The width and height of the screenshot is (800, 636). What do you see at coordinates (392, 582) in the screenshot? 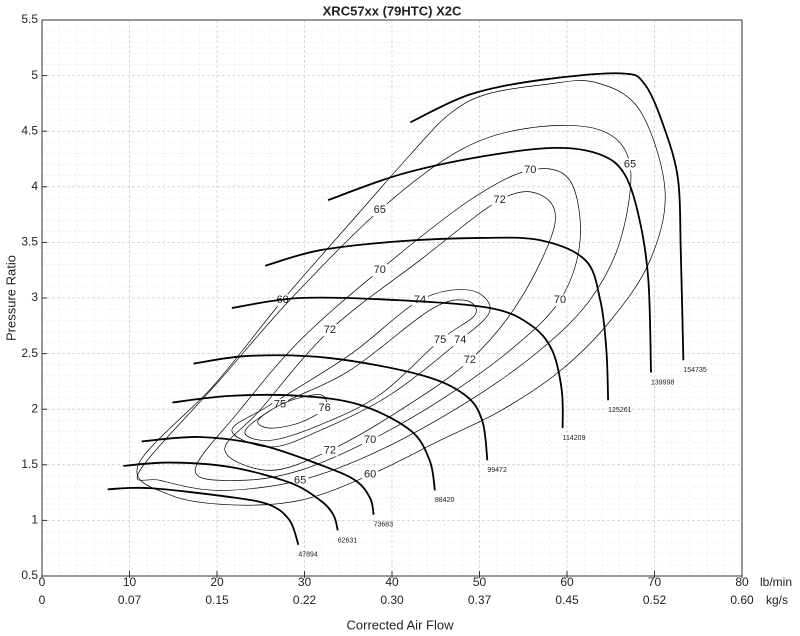
I see `x-tick-label: 40` at bounding box center [392, 582].